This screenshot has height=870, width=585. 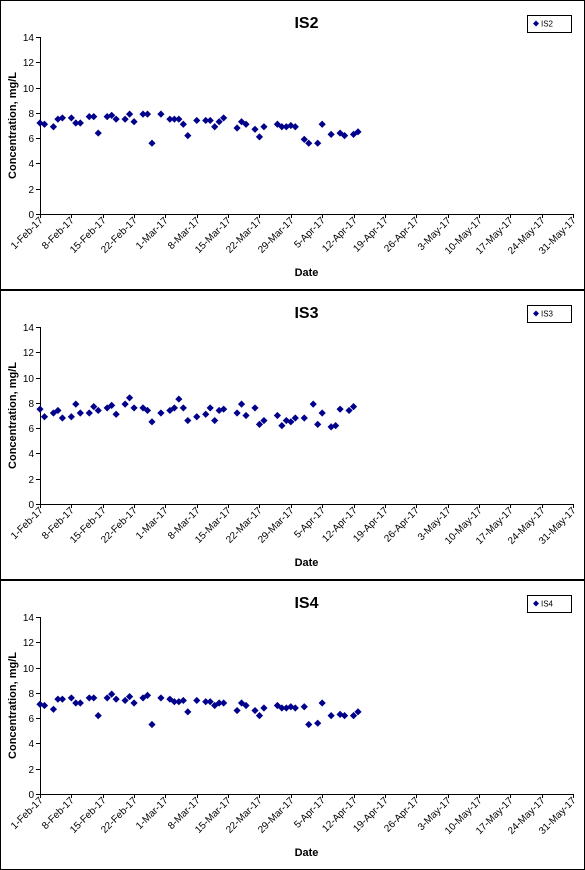 I want to click on chart-title: IS2, so click(x=306, y=23).